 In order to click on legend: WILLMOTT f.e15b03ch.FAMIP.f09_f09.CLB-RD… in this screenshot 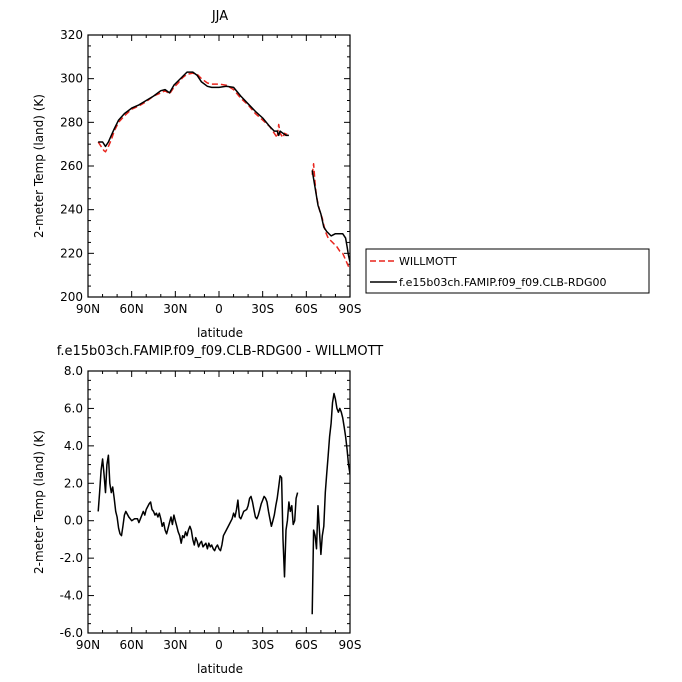, I will do `click(507, 271)`.